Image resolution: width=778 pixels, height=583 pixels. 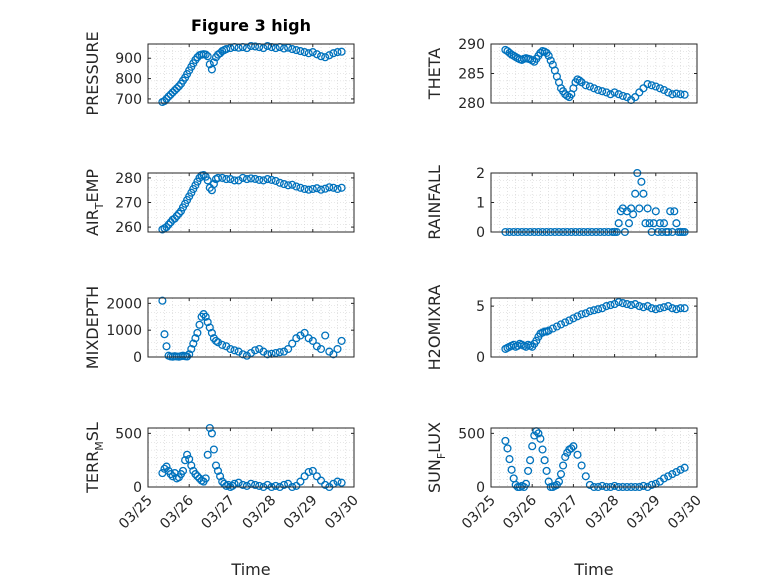 I want to click on y-axis-label: AIRTEMP, so click(x=94, y=202).